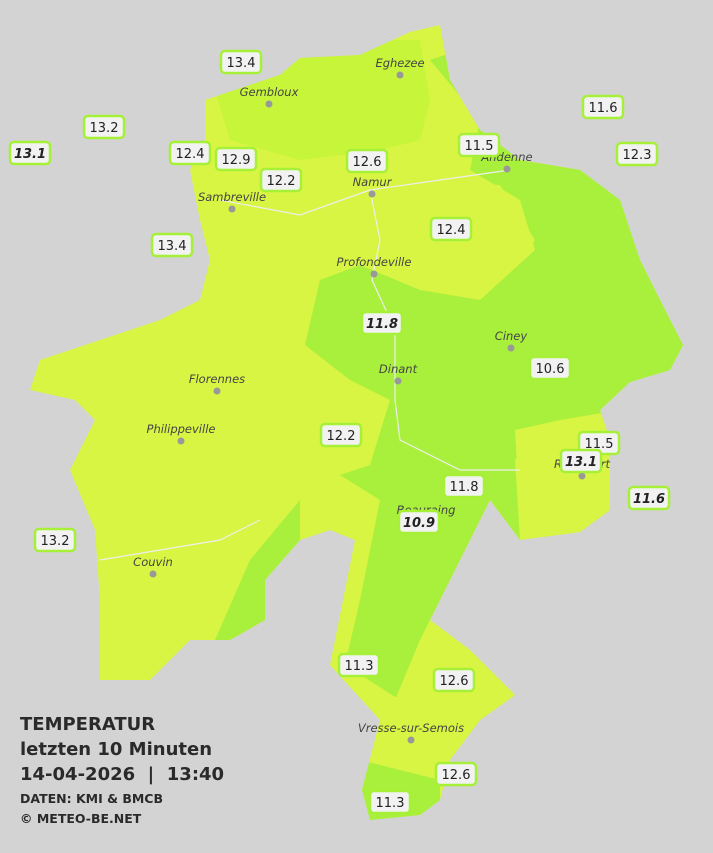  What do you see at coordinates (373, 182) in the screenshot?
I see `town-label: Namur` at bounding box center [373, 182].